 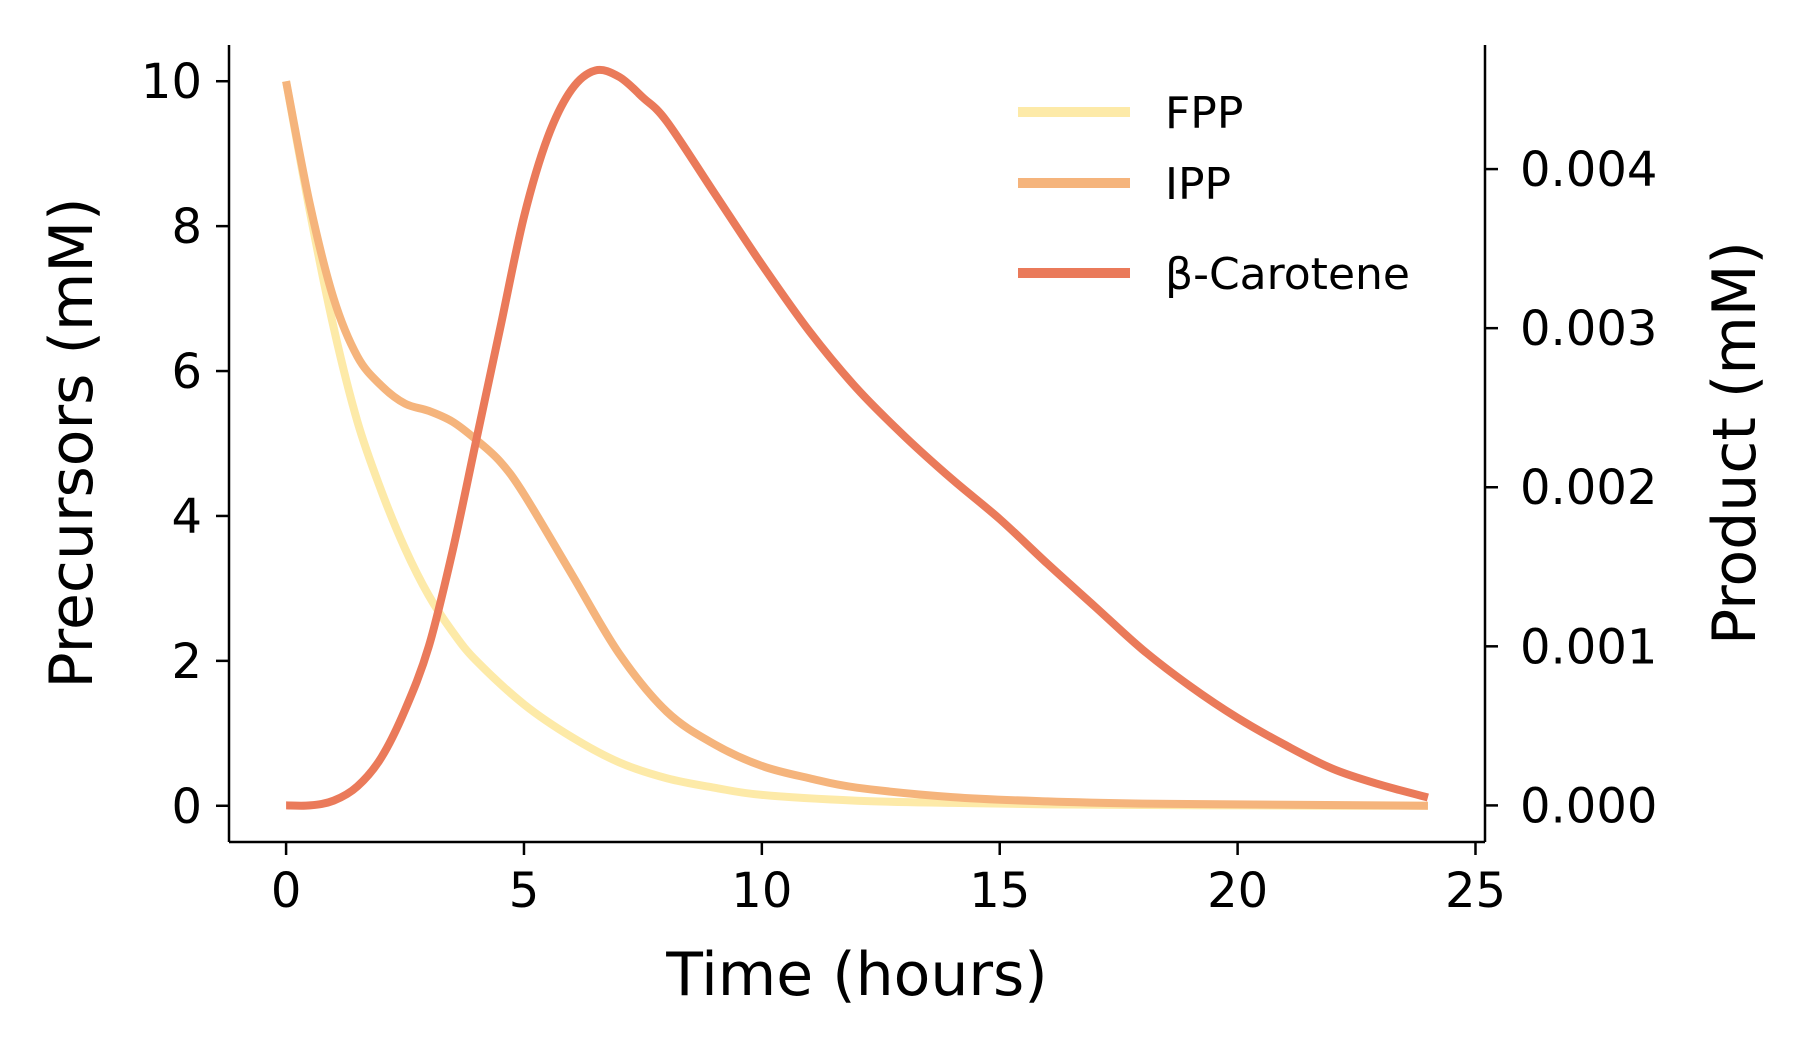 I want to click on y2-tick-label: 0.001, so click(x=1588, y=647).